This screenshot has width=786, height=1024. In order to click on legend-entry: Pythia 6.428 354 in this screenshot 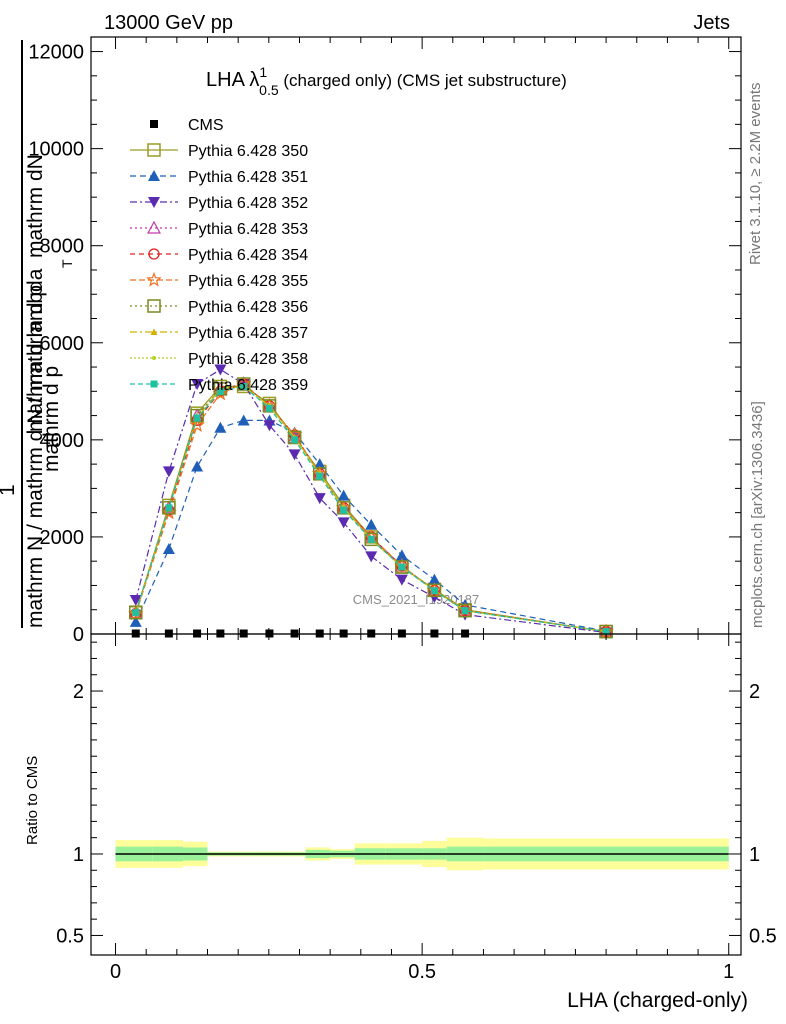, I will do `click(219, 255)`.